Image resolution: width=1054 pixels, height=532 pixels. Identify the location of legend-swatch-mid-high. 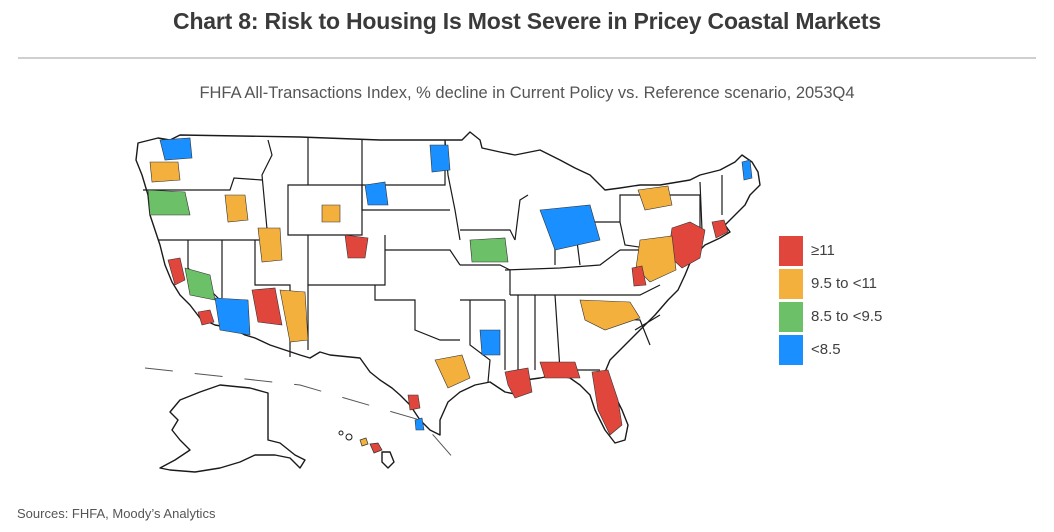
(791, 284).